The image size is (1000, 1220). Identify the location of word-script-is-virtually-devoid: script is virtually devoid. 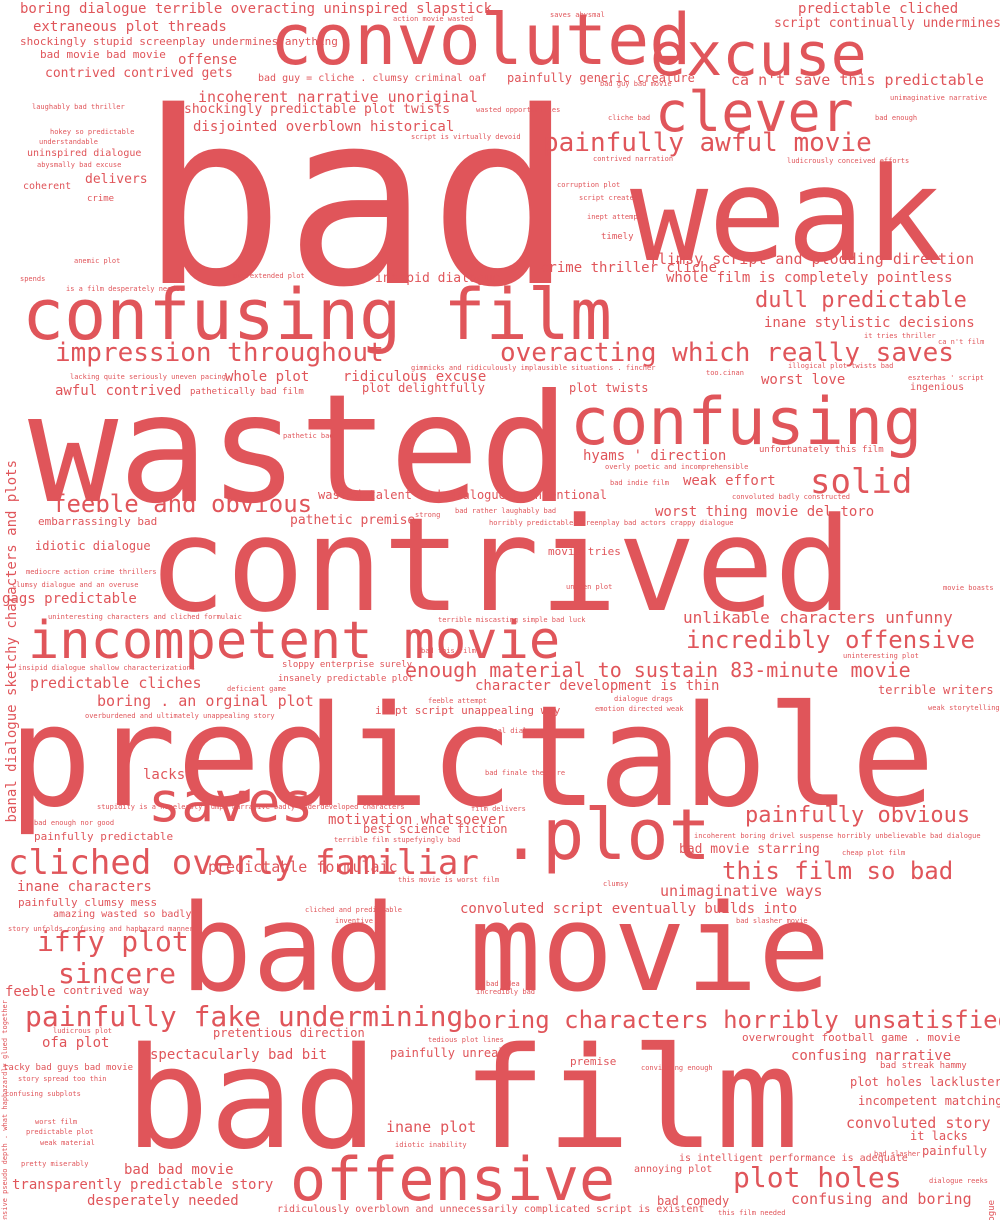
(466, 137).